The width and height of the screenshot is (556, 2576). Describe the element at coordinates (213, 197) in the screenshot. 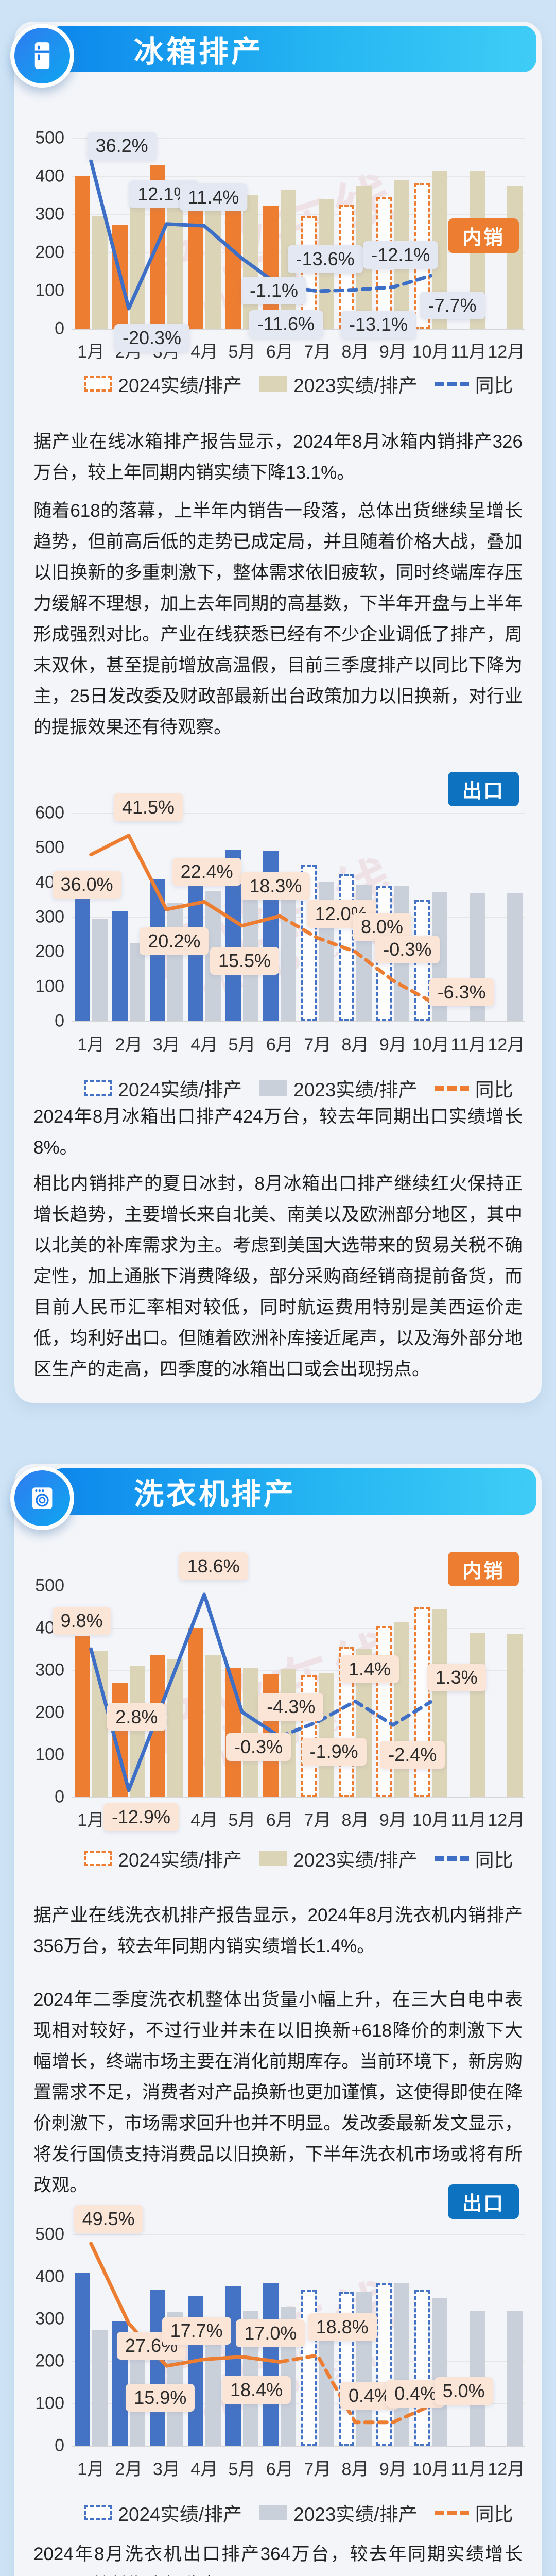

I see `yoy-callout: 11.4%` at that location.